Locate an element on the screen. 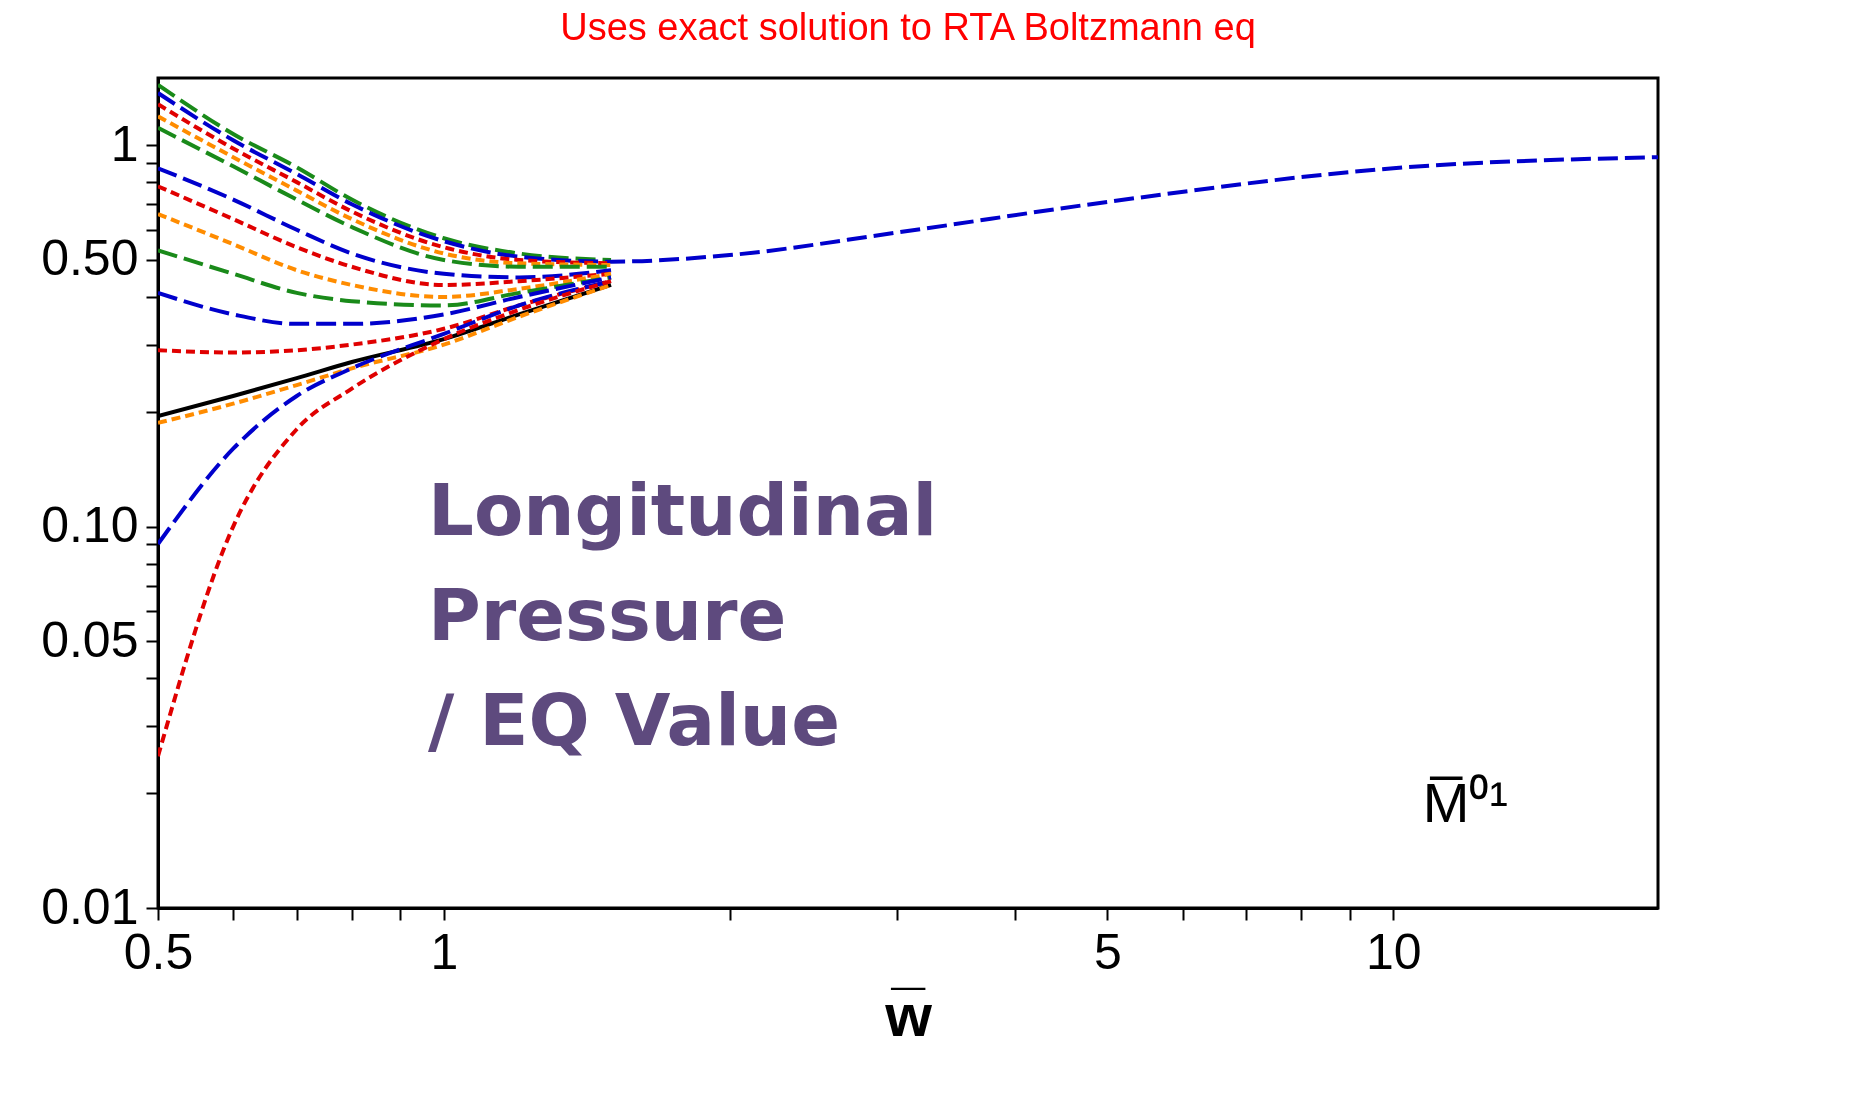 The image size is (1858, 1114). y-tick-label: 0.05 is located at coordinates (90, 639).